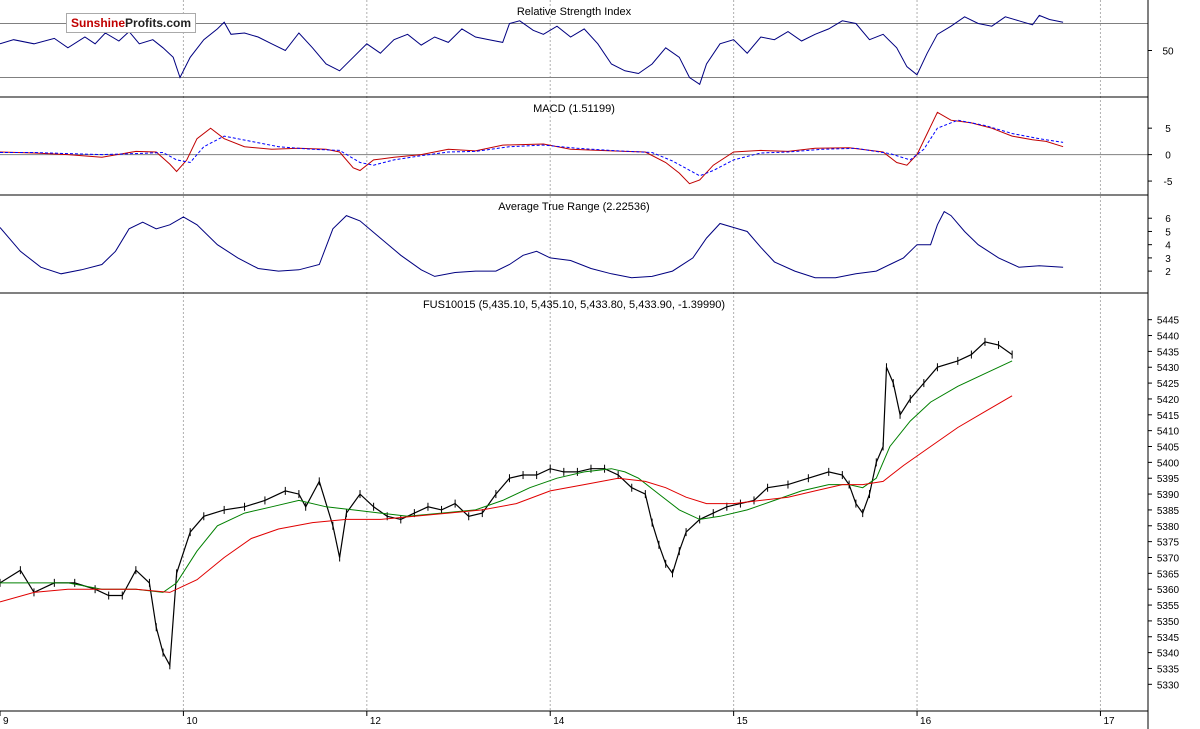 Image resolution: width=1200 pixels, height=729 pixels. Describe the element at coordinates (1168, 321) in the screenshot. I see `y-tick-label-3-0: 5445` at that location.